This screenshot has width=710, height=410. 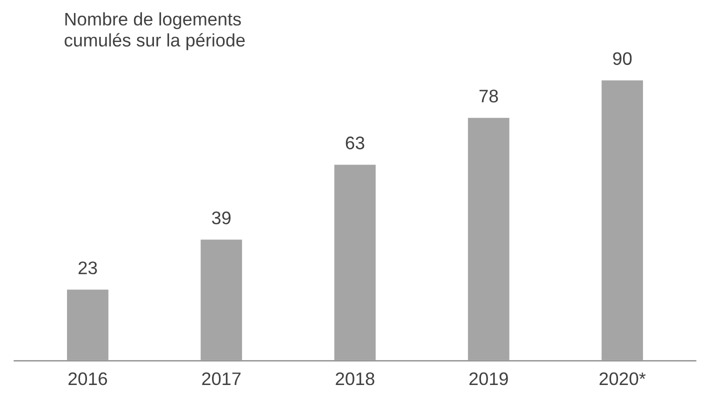 I want to click on x-tick-label: 2019, so click(x=488, y=379).